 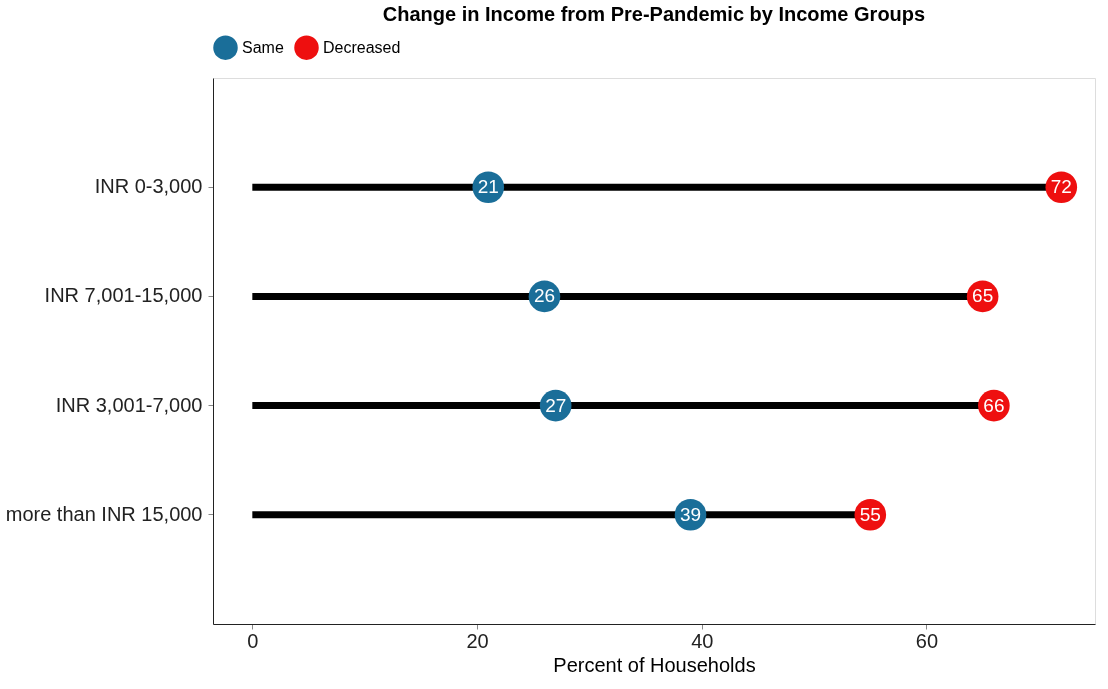 I want to click on data-label: 55, so click(x=870, y=514).